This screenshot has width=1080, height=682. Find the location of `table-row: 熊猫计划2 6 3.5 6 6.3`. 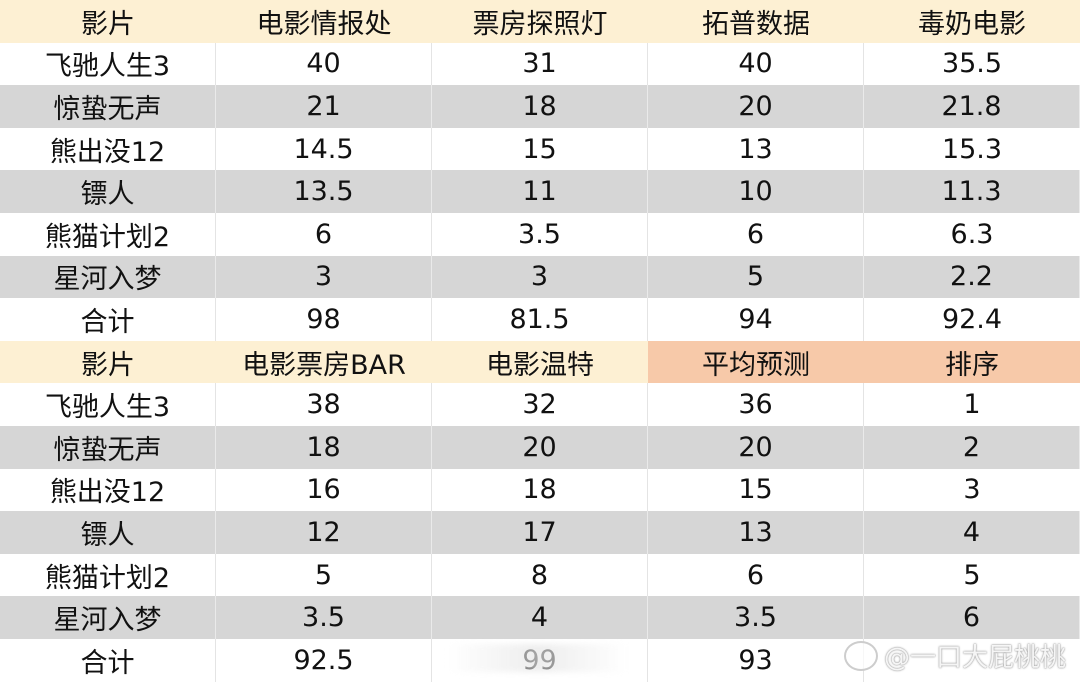

table-row: 熊猫计划2 6 3.5 6 6.3 is located at coordinates (540, 234).